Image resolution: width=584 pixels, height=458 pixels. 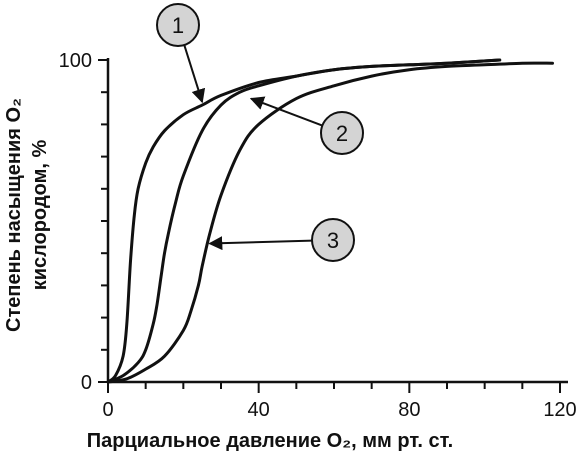 I want to click on y-axis-title-line1: Степень насыщения O₂, so click(x=14, y=215).